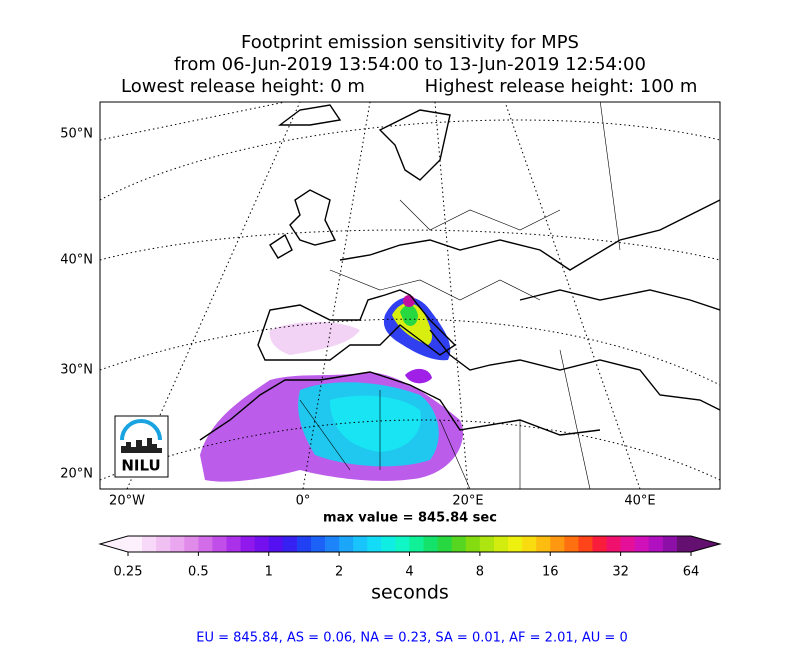 This screenshot has width=800, height=654. What do you see at coordinates (76, 474) in the screenshot?
I see `lat-label: 20°N` at bounding box center [76, 474].